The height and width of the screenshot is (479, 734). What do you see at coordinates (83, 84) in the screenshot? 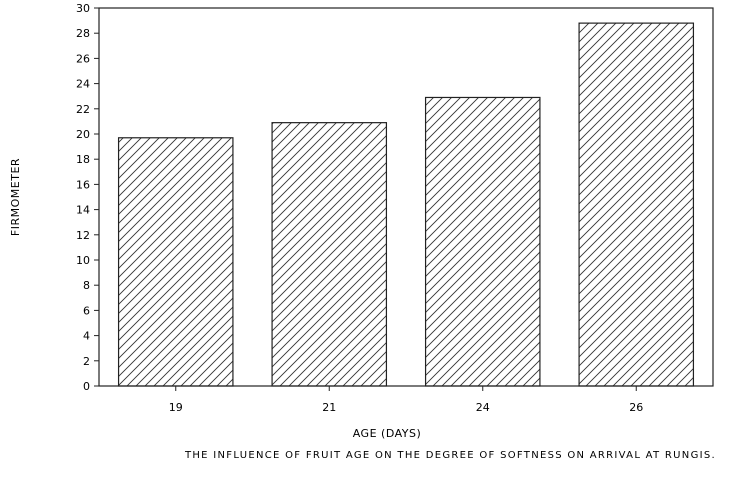
I see `y-tick-label: 24` at bounding box center [83, 84].